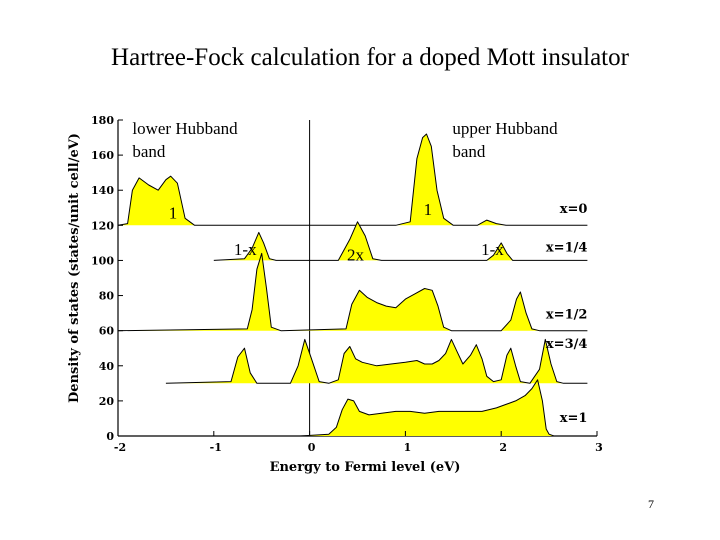 The height and width of the screenshot is (540, 720). Describe the element at coordinates (216, 447) in the screenshot. I see `x-tick-label: -1` at that location.